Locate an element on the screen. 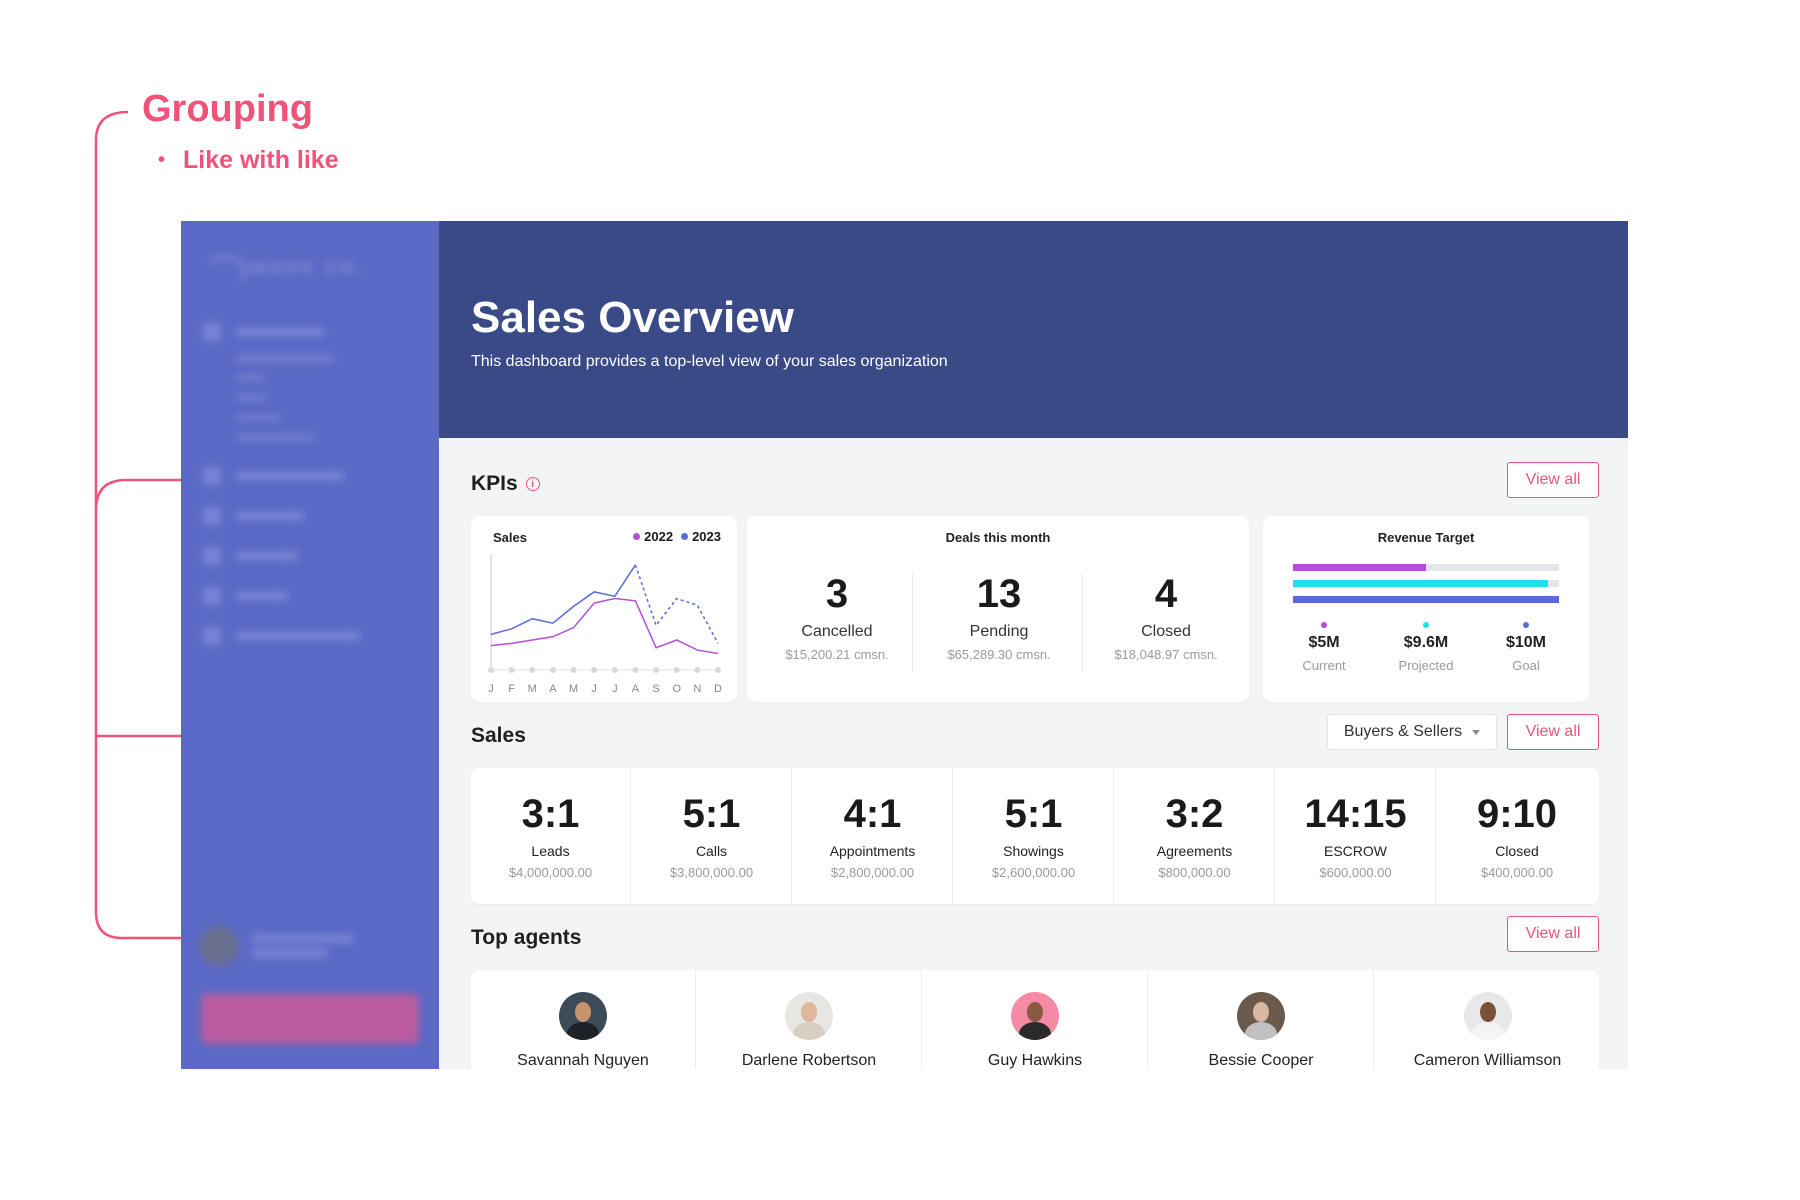 The image size is (1800, 1200). revenue-projected: $9.6M Projected is located at coordinates (1426, 647).